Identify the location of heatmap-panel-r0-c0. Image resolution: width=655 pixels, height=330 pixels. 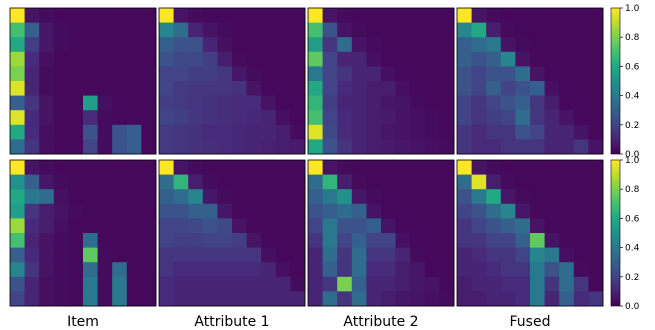
(83, 81).